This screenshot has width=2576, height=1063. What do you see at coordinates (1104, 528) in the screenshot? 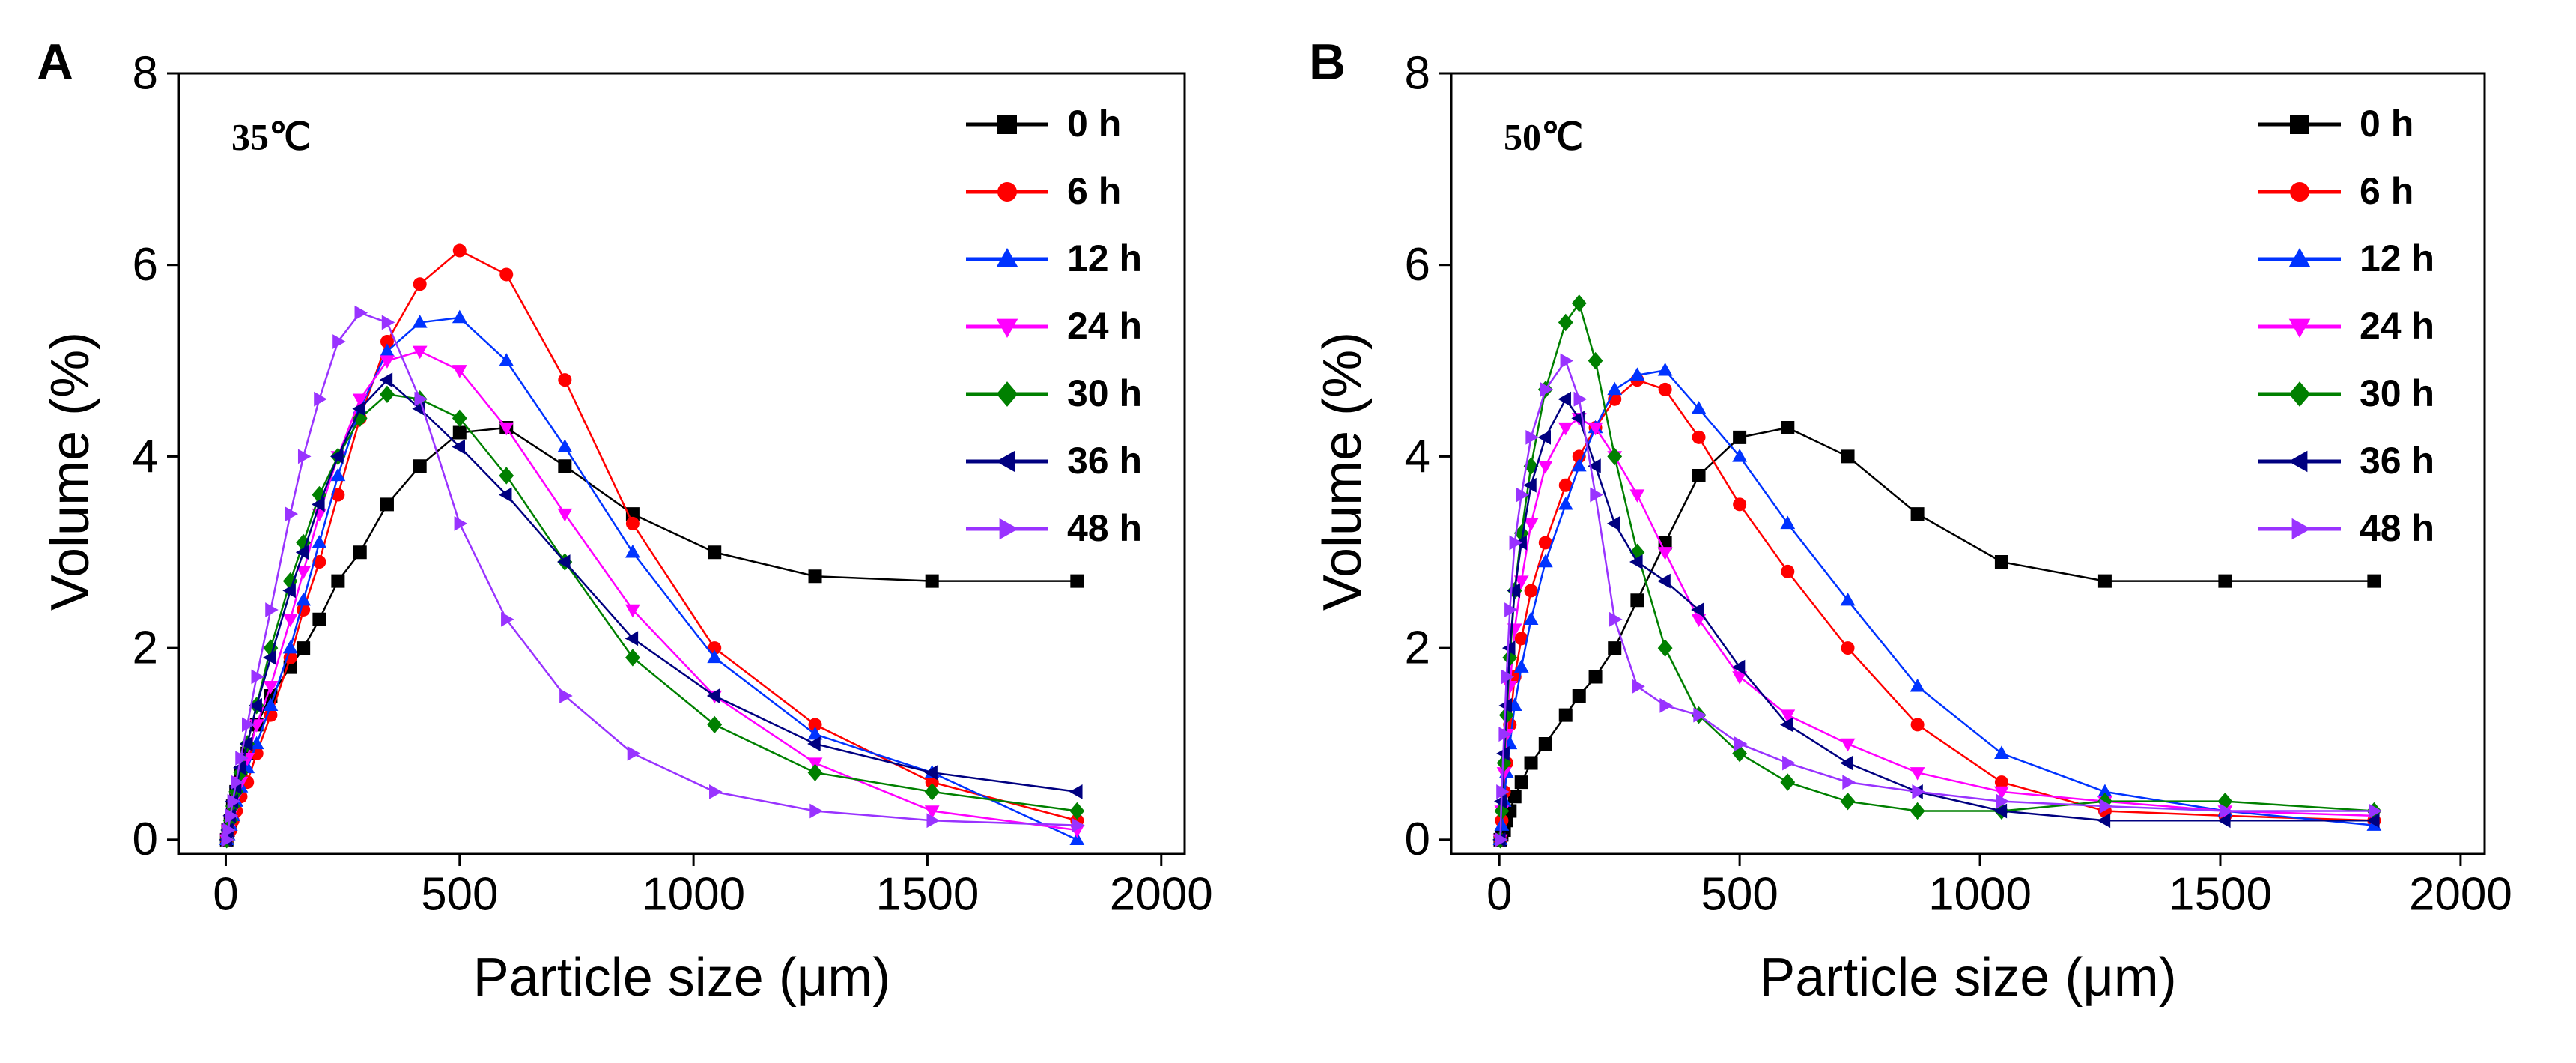
I see `legend-label: 48 h` at bounding box center [1104, 528].